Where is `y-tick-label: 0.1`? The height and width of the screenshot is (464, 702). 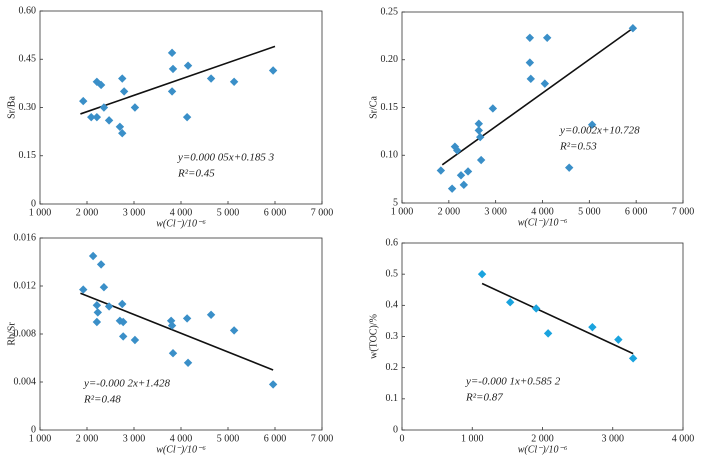
y-tick-label: 0.1 is located at coordinates (392, 398).